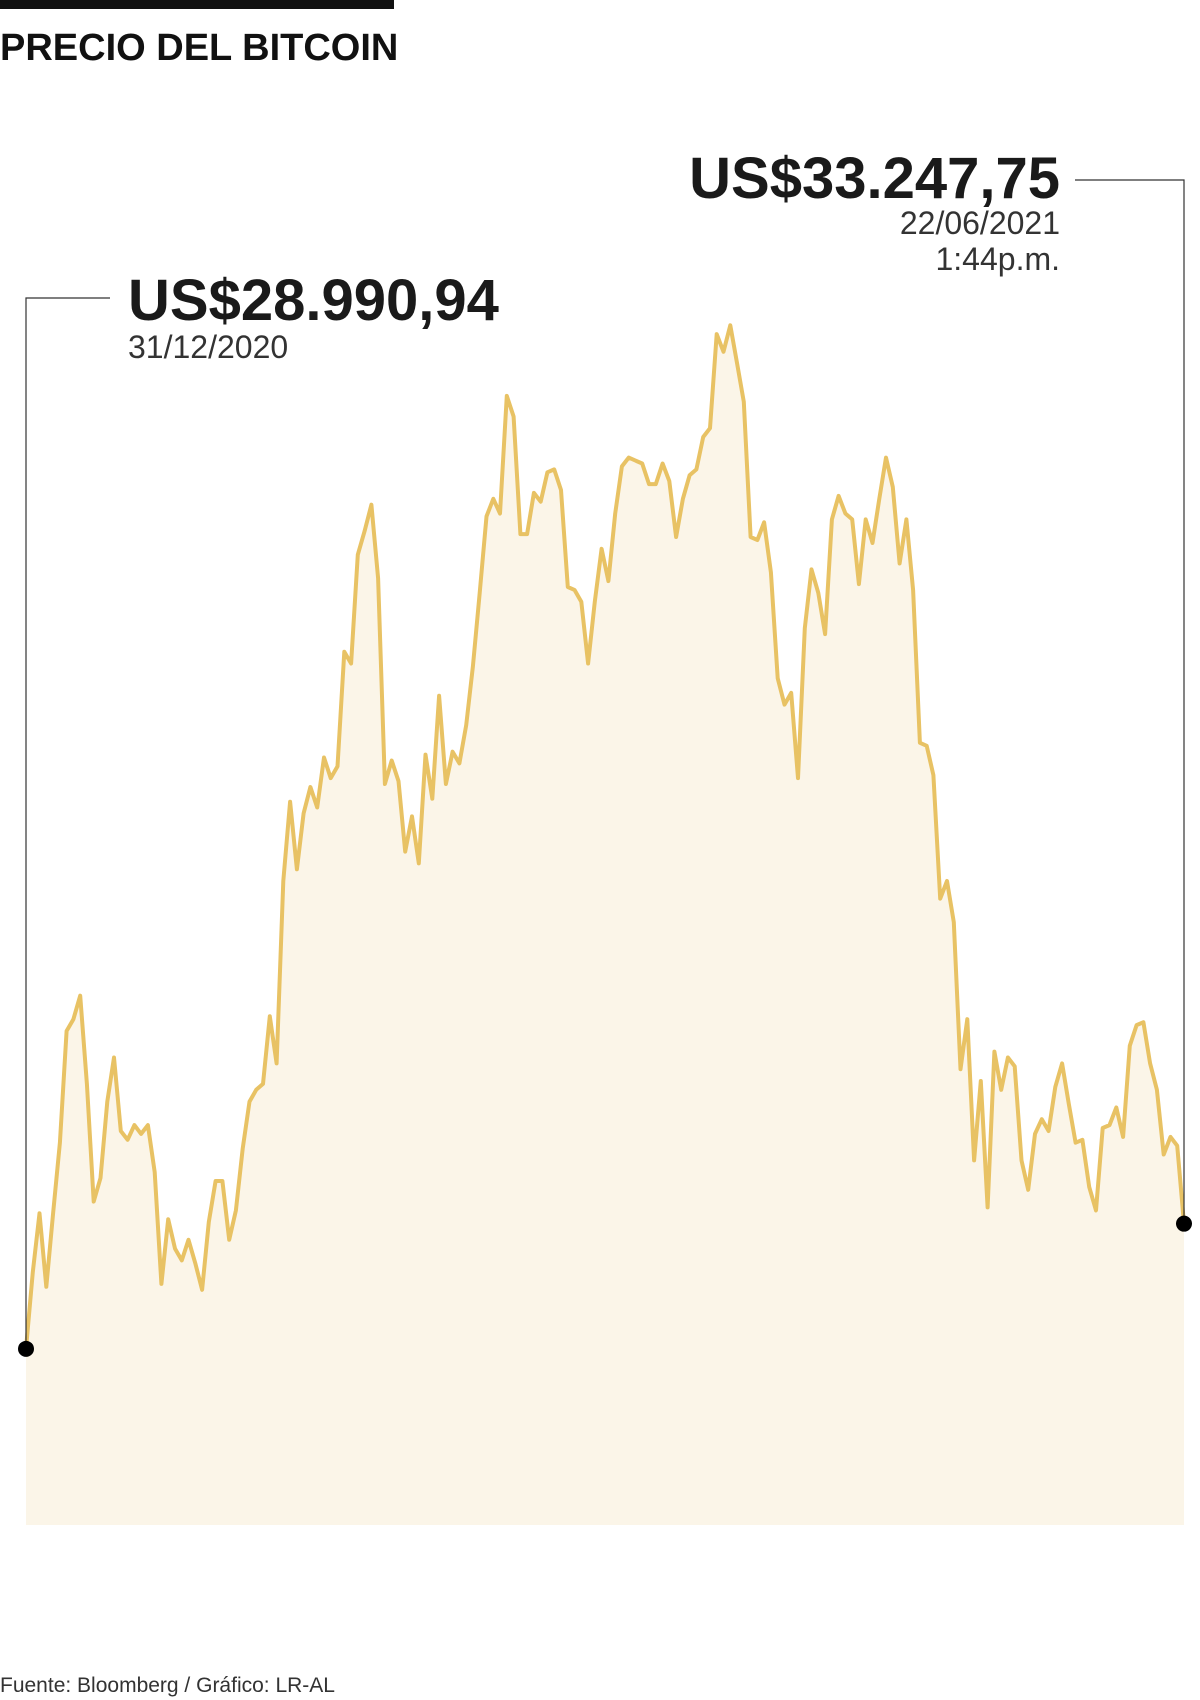 This screenshot has height=1700, width=1200. What do you see at coordinates (874, 178) in the screenshot?
I see `value-label: US$33.247,75` at bounding box center [874, 178].